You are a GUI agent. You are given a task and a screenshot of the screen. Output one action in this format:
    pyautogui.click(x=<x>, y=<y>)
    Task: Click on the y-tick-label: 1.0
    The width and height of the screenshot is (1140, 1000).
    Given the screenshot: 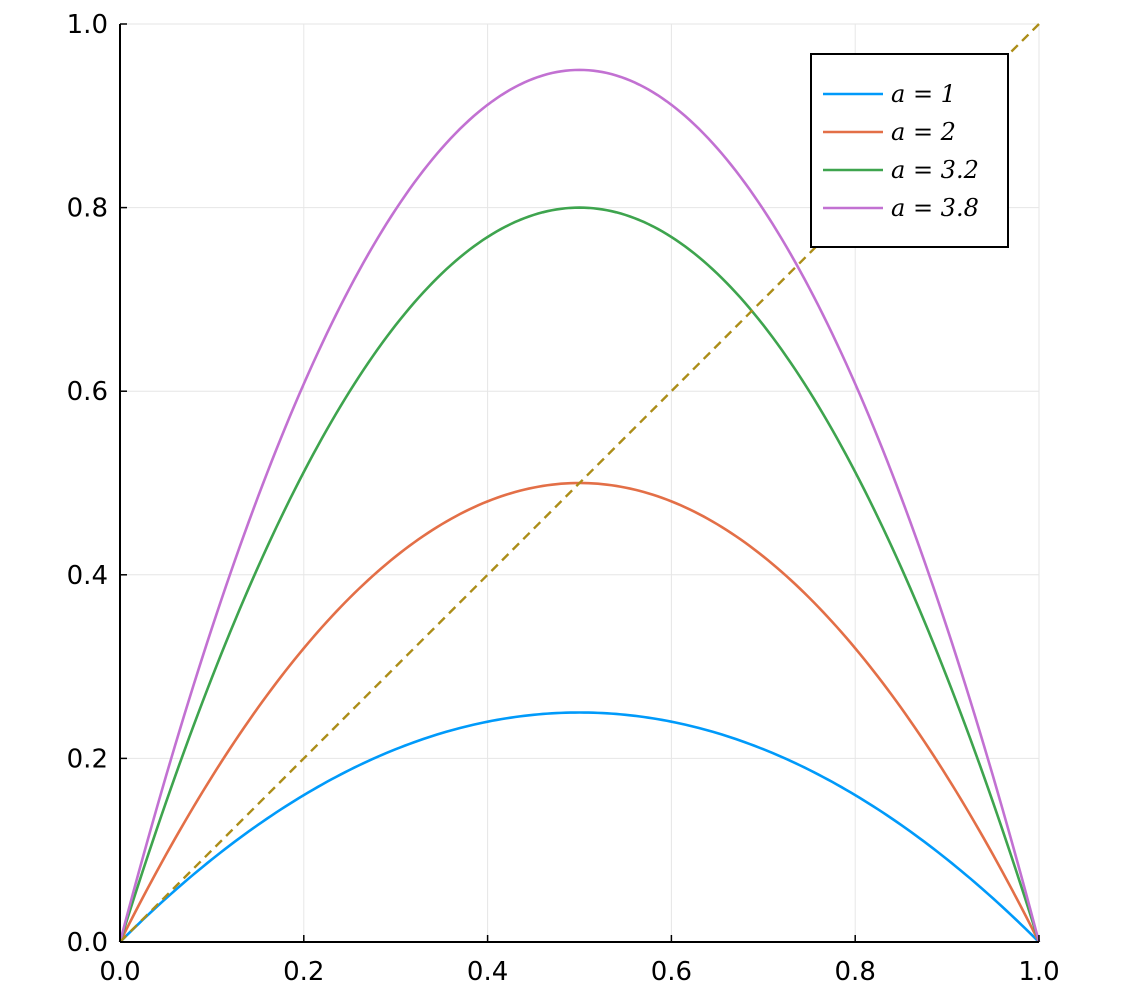 What is the action you would take?
    pyautogui.click(x=87, y=25)
    